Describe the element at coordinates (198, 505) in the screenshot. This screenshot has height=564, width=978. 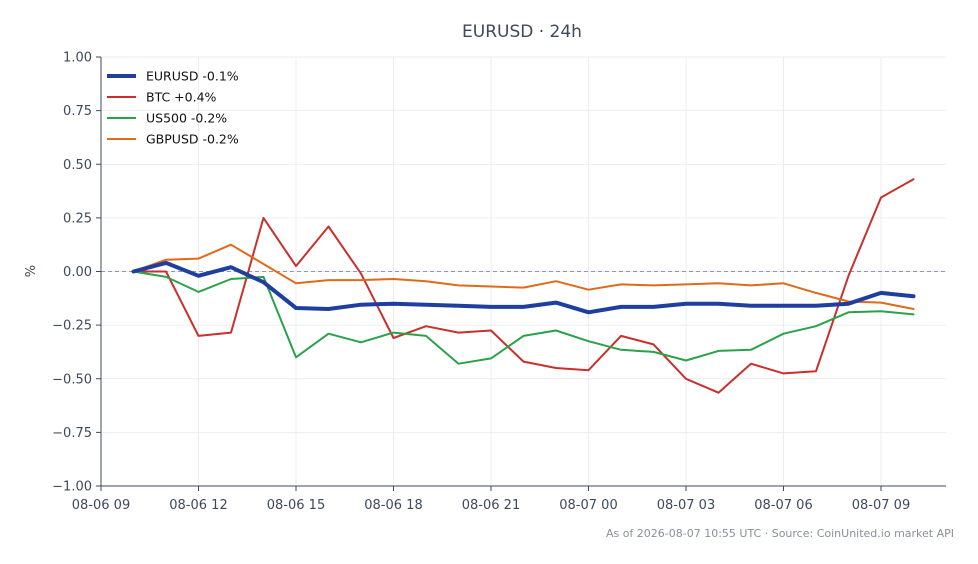
I see `x-tick-label: 08-06 12` at that location.